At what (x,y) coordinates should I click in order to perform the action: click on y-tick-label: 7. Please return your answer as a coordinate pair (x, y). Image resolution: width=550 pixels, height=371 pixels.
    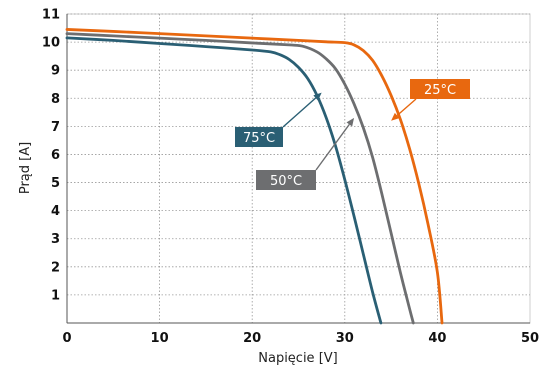
    Looking at the image, I should click on (55, 127).